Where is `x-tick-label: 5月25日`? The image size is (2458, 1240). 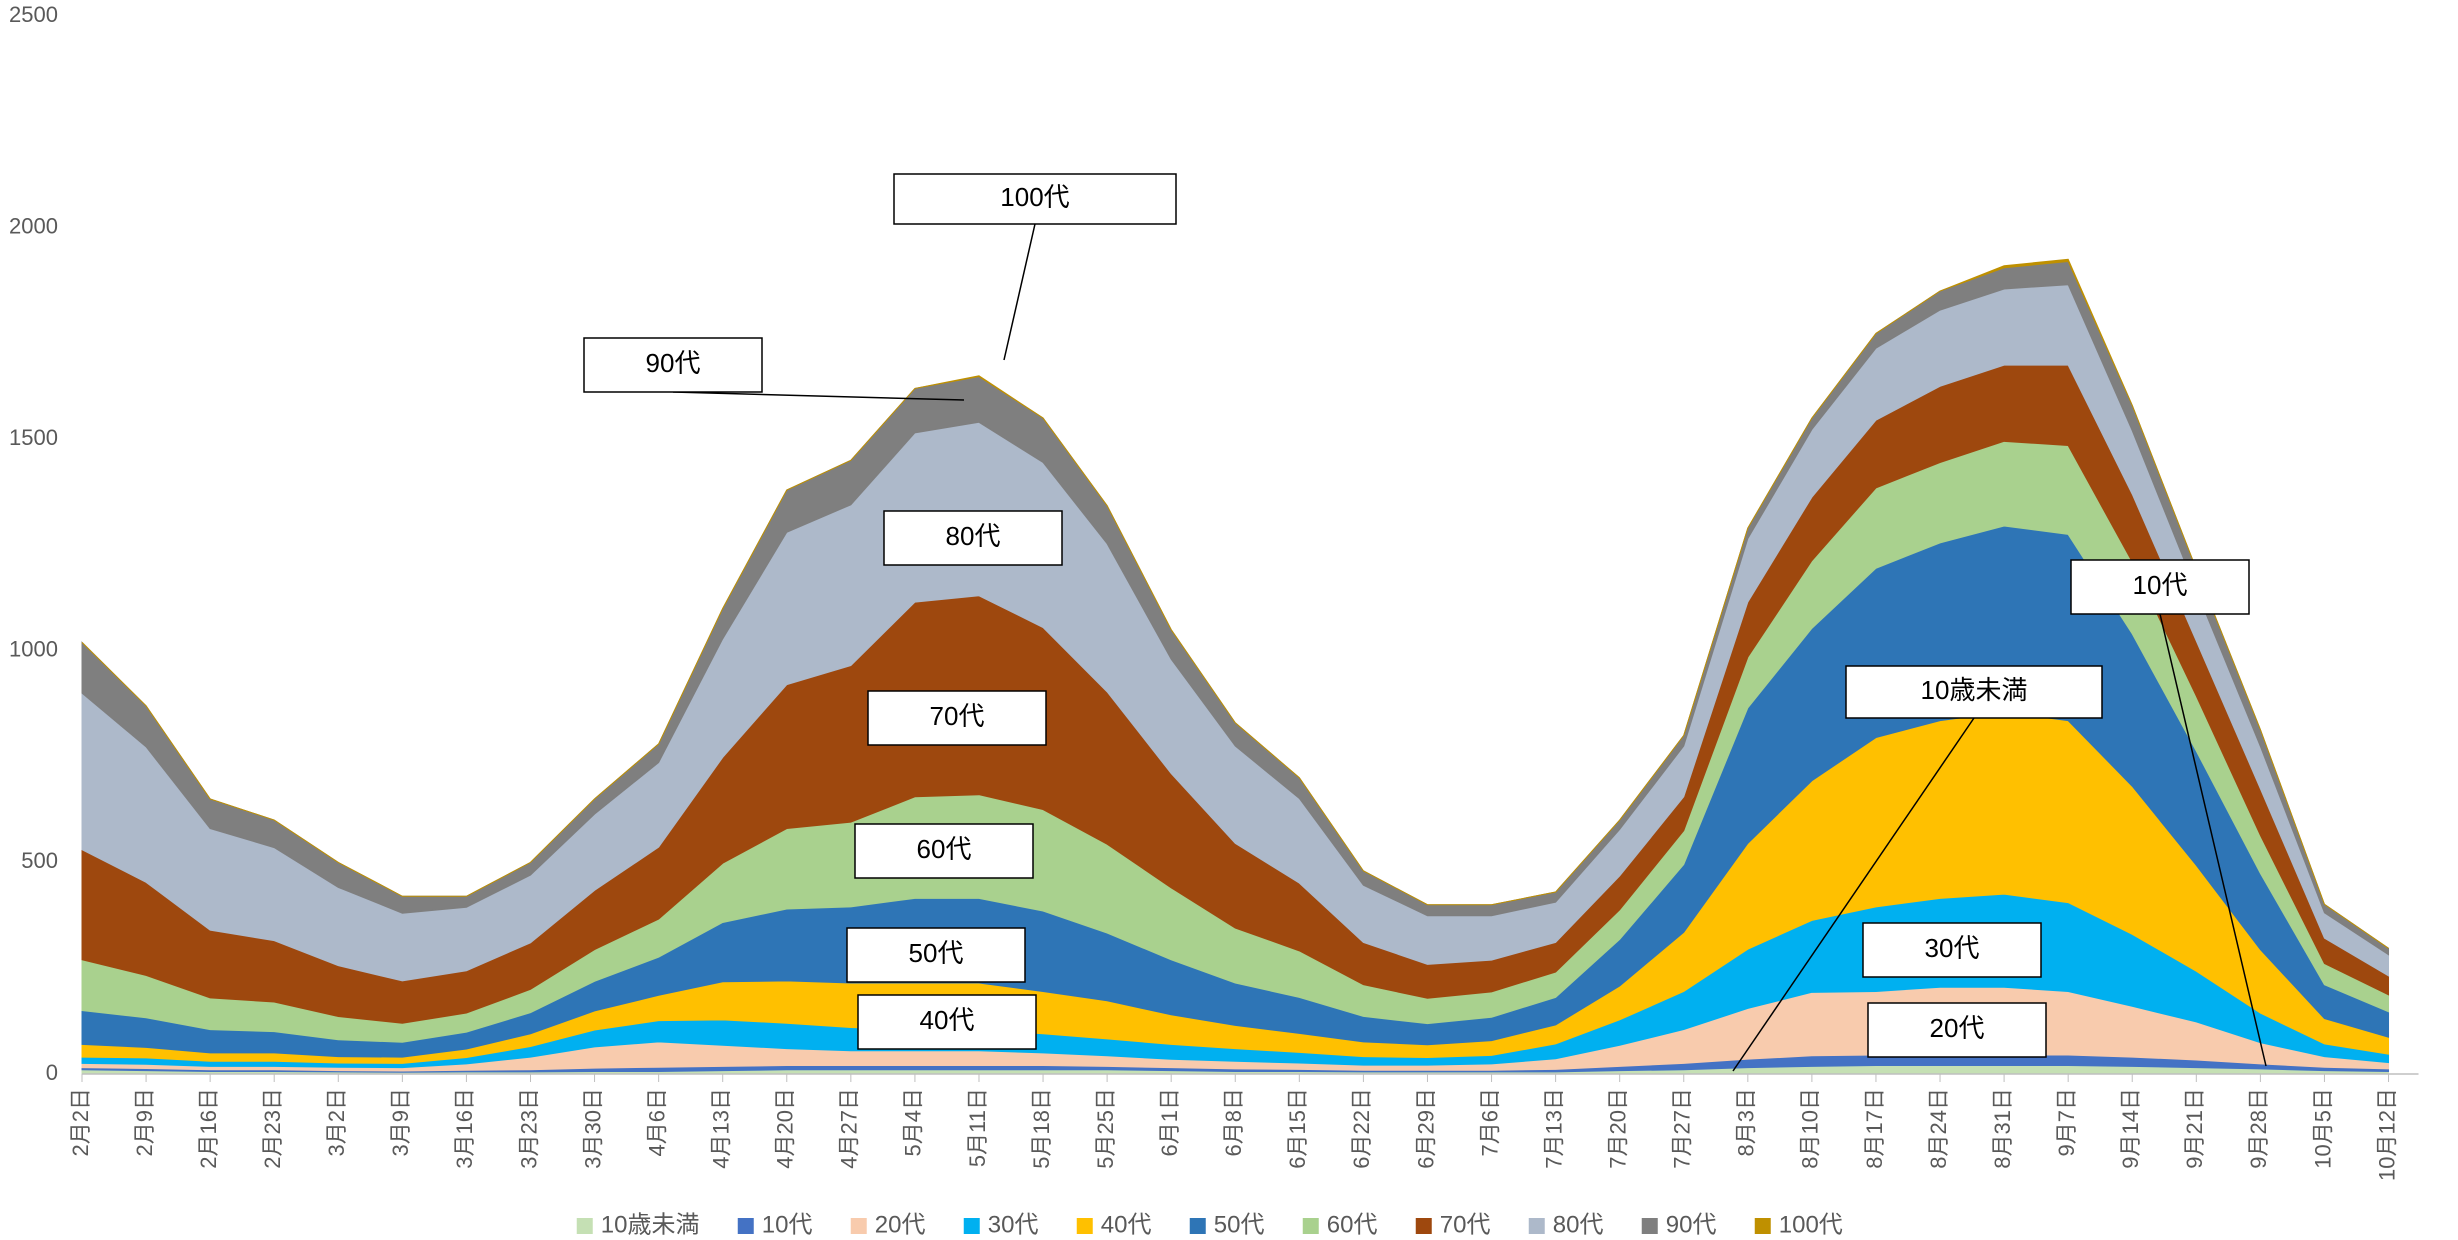
x-tick-label: 5月25日 is located at coordinates (1105, 1128).